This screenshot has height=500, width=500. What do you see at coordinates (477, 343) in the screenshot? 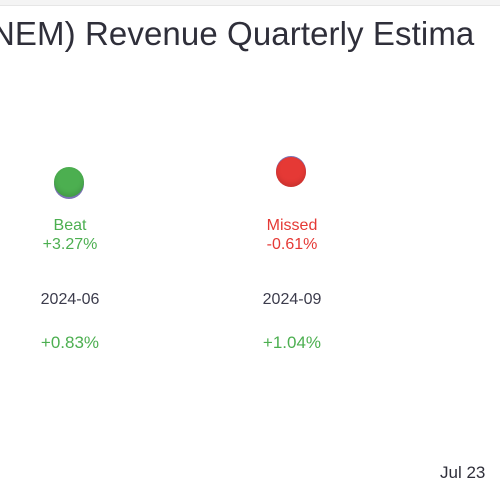
I see `quarter-change: +0` at bounding box center [477, 343].